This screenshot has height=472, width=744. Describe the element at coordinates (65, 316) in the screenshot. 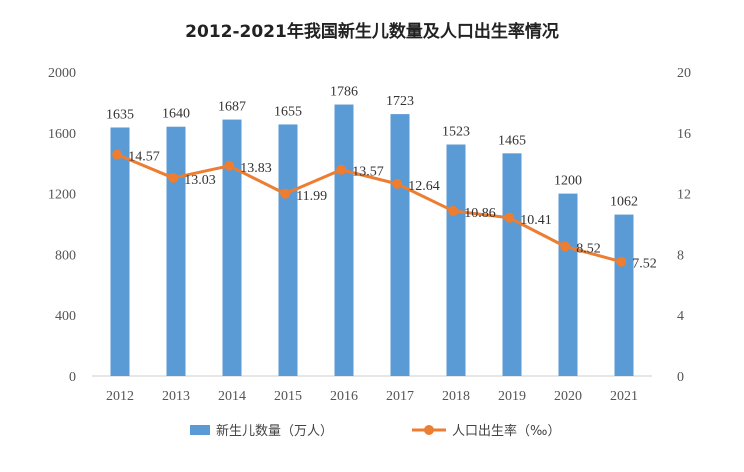

I see `y-left-tick-label: 400` at that location.